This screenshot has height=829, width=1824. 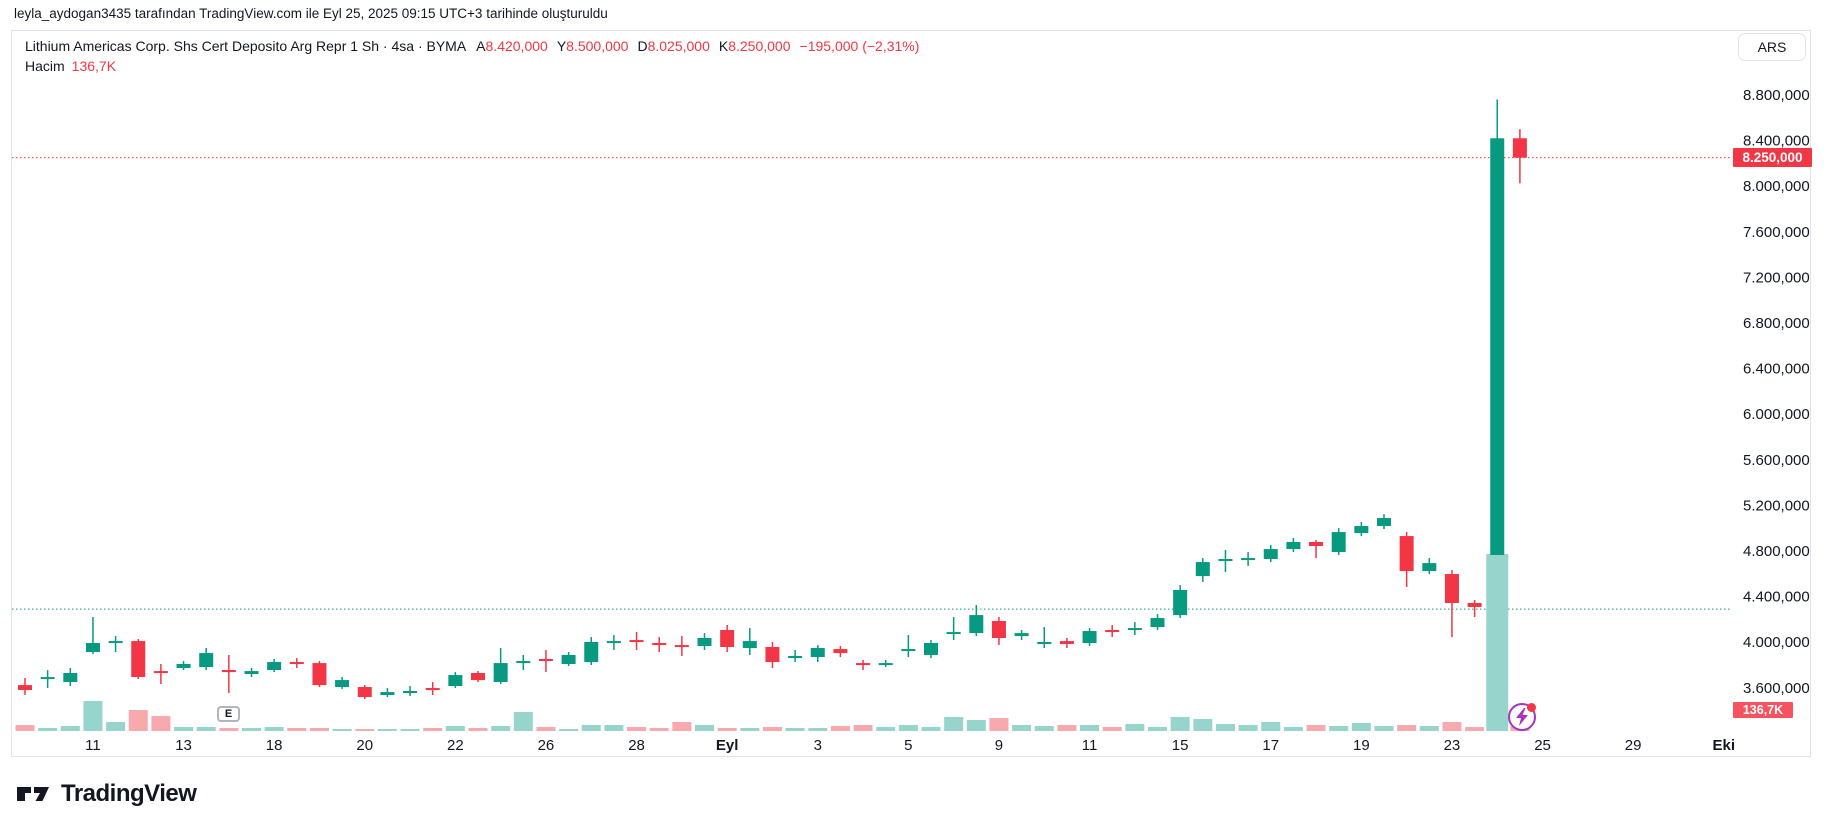 I want to click on close-value: 8.250,000, so click(x=759, y=46).